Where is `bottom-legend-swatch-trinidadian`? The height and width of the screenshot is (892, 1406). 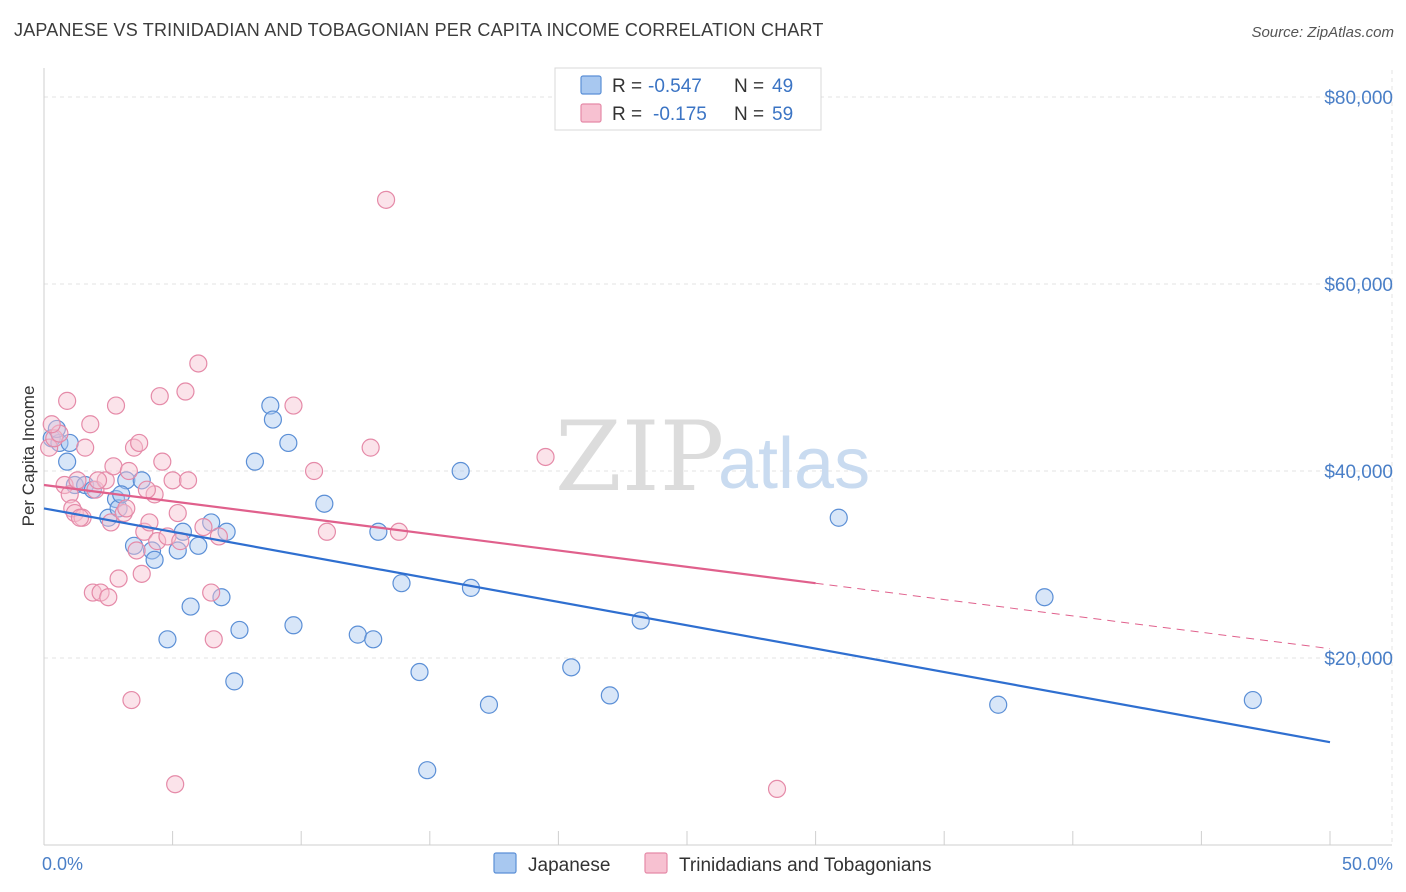 bottom-legend-swatch-trinidadian is located at coordinates (656, 863).